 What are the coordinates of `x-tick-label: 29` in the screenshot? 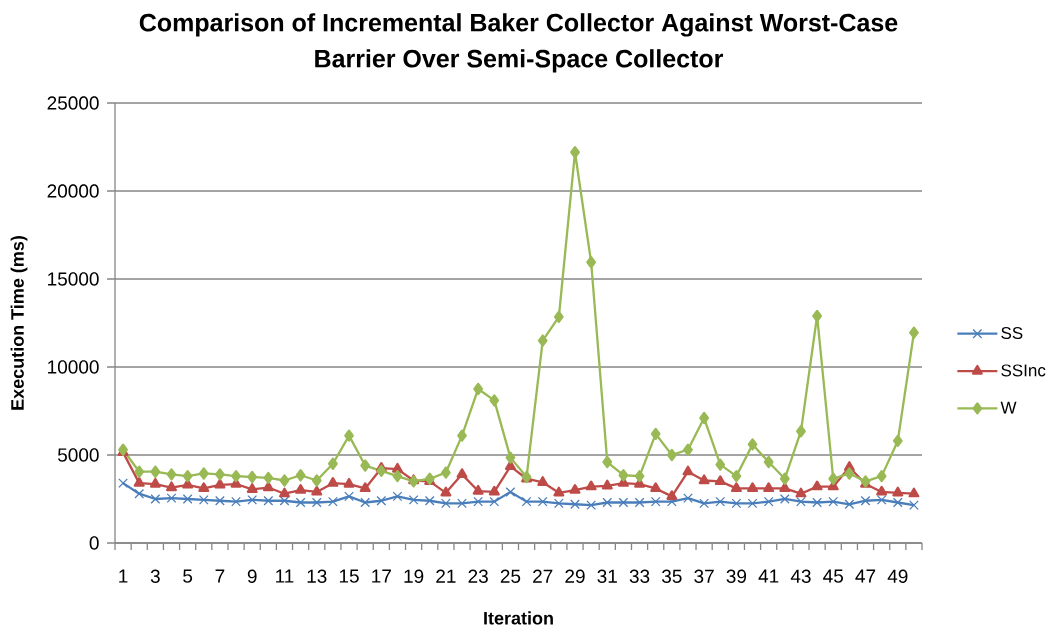 It's located at (575, 576).